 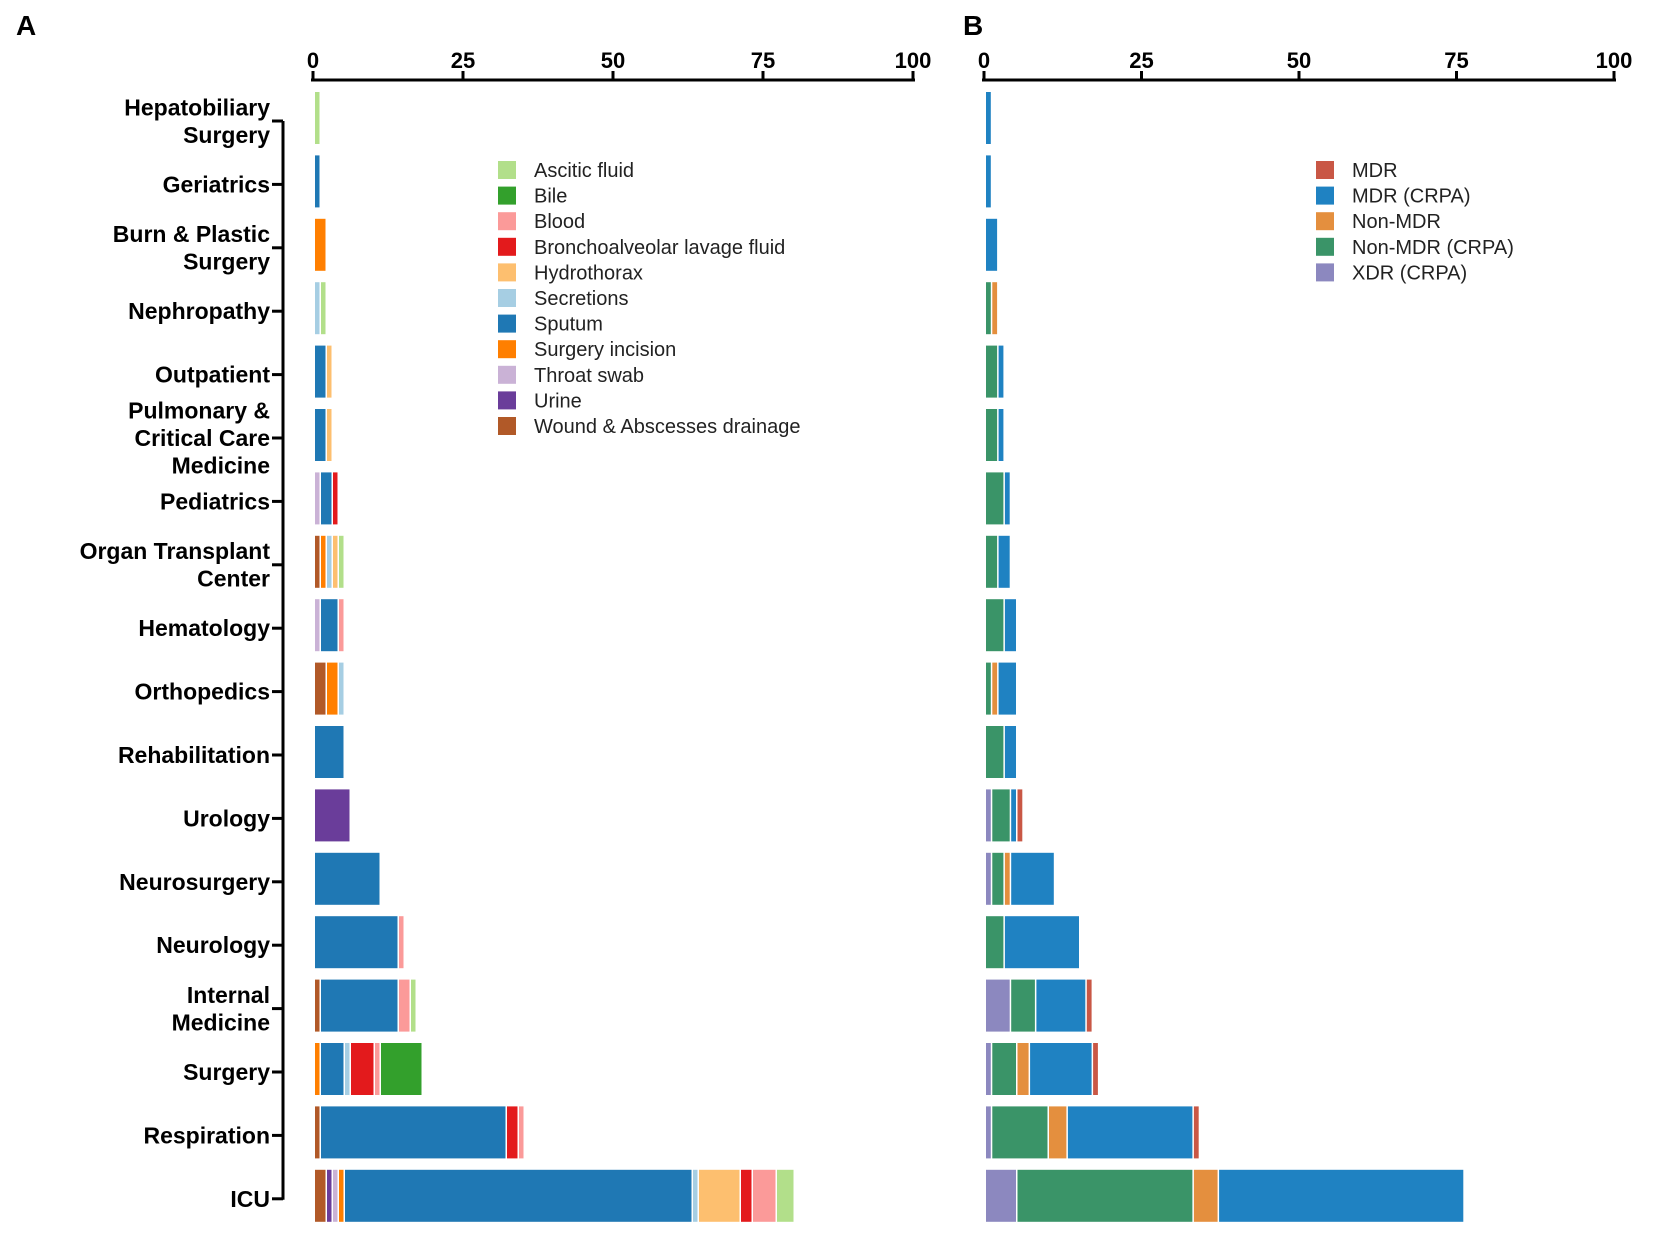 What do you see at coordinates (202, 692) in the screenshot?
I see `category-label: Orthopedics` at bounding box center [202, 692].